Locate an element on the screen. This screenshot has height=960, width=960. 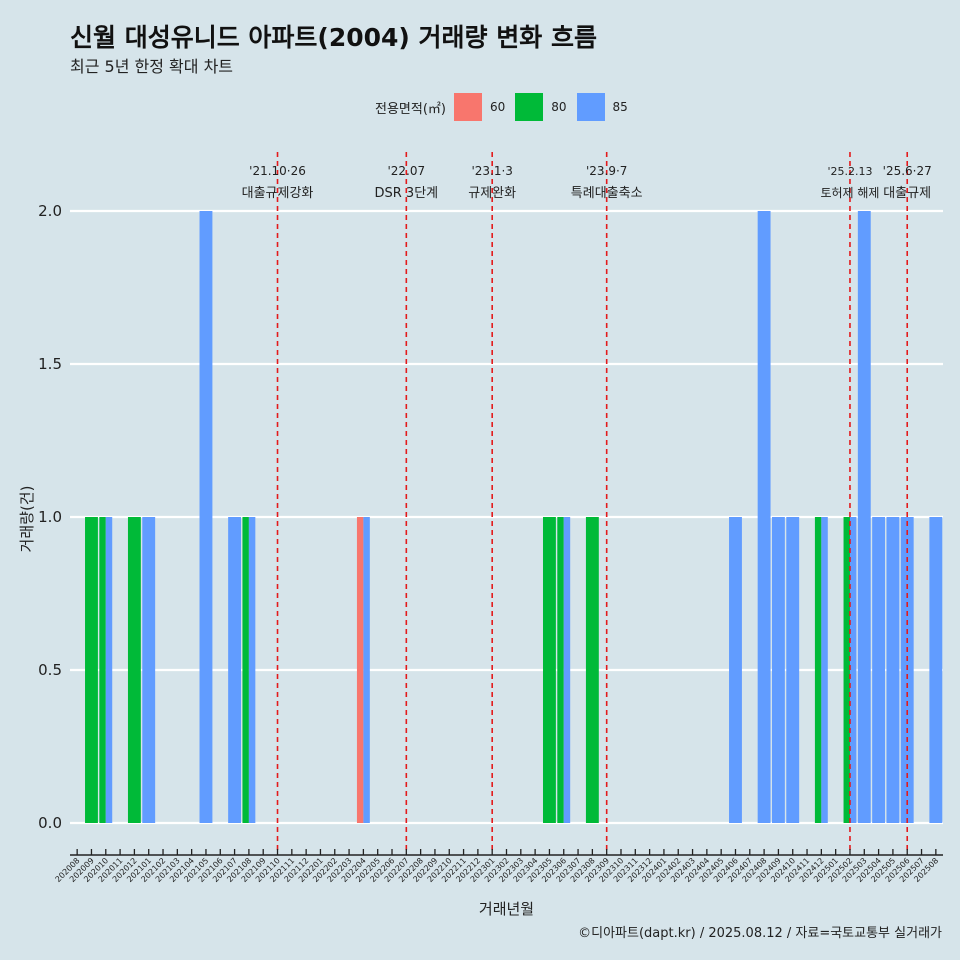
y-tick-label: 2.0 is located at coordinates (50, 211).